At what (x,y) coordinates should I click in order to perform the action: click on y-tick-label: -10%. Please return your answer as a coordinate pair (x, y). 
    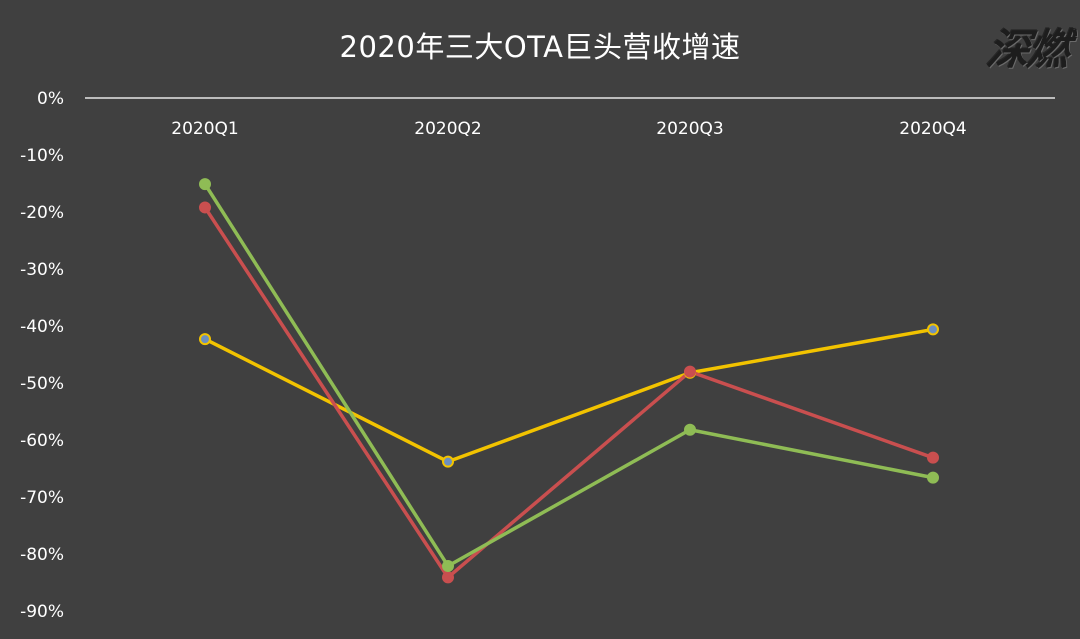
    Looking at the image, I should click on (42, 156).